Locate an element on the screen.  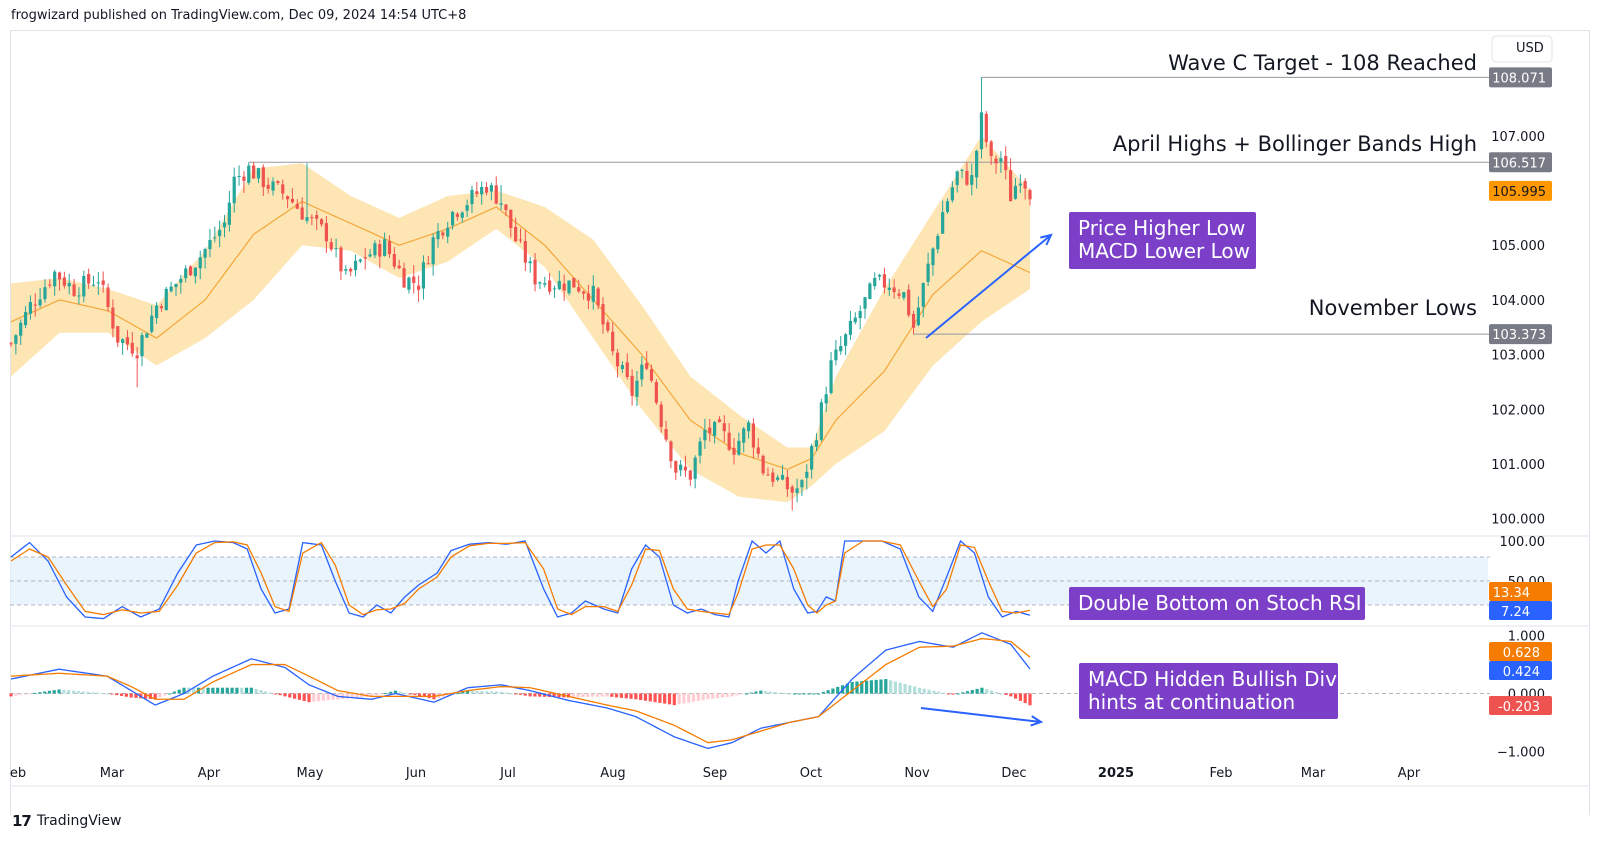
price-higher-low-arrow is located at coordinates (988, 286).